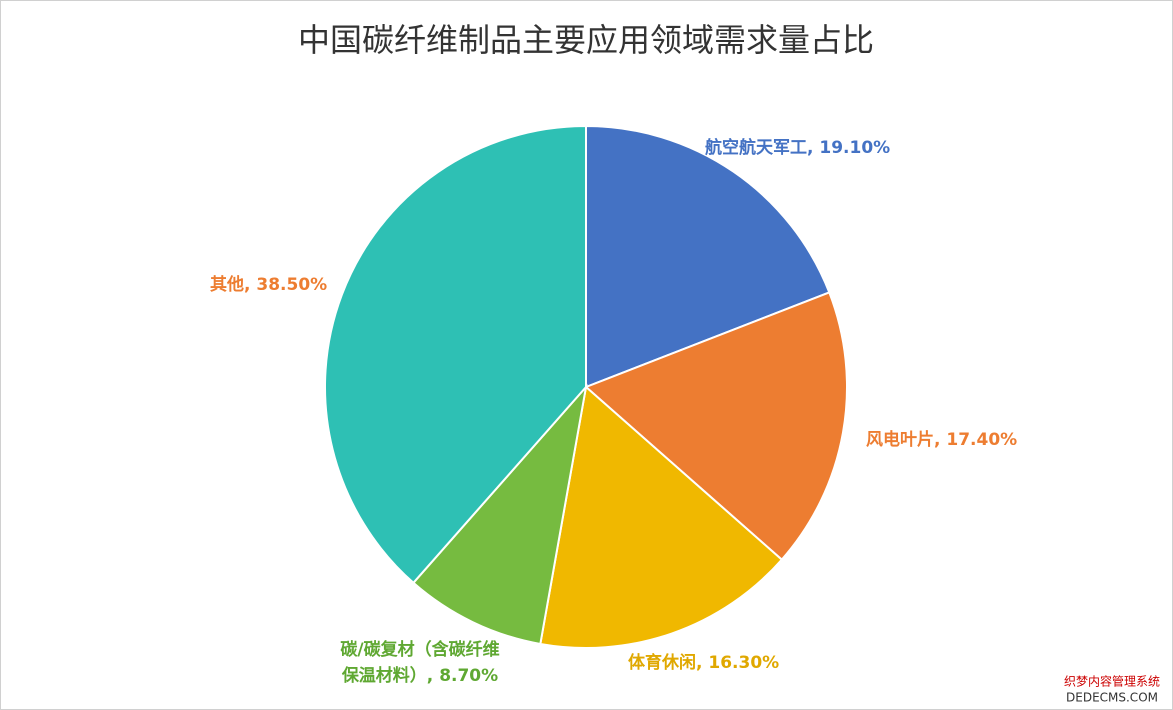 Image resolution: width=1173 pixels, height=710 pixels. I want to click on data-label: 其他, 38.50%, so click(268, 284).